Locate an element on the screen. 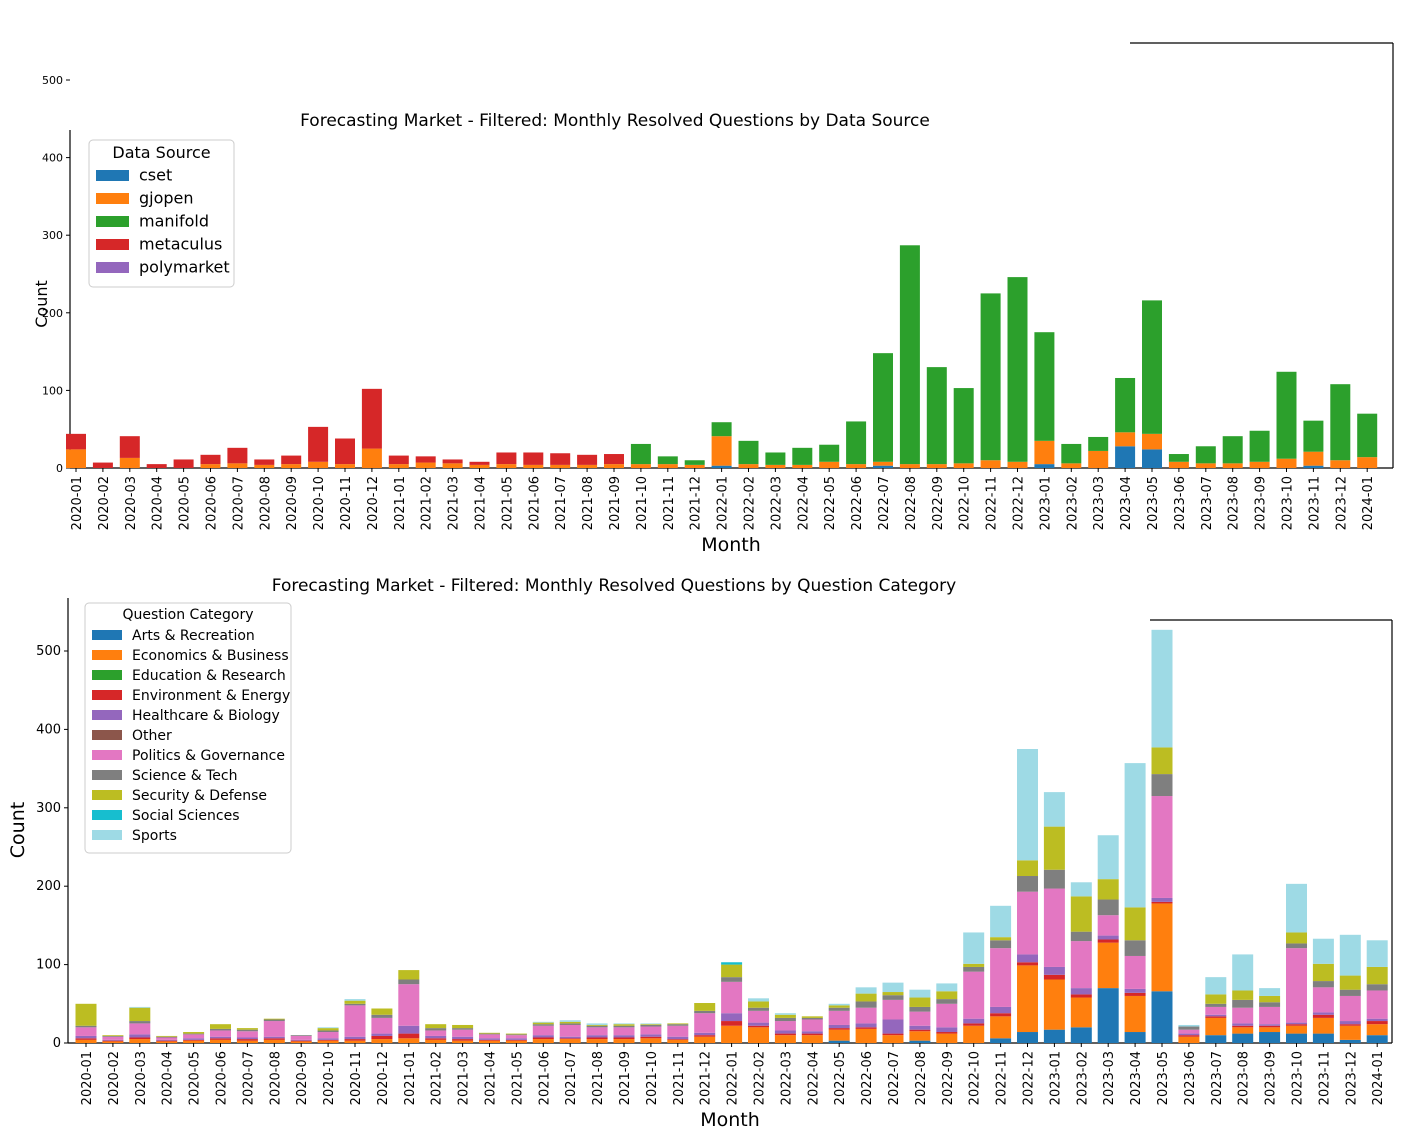  x-tick-label: 2020-09 is located at coordinates (292, 503).